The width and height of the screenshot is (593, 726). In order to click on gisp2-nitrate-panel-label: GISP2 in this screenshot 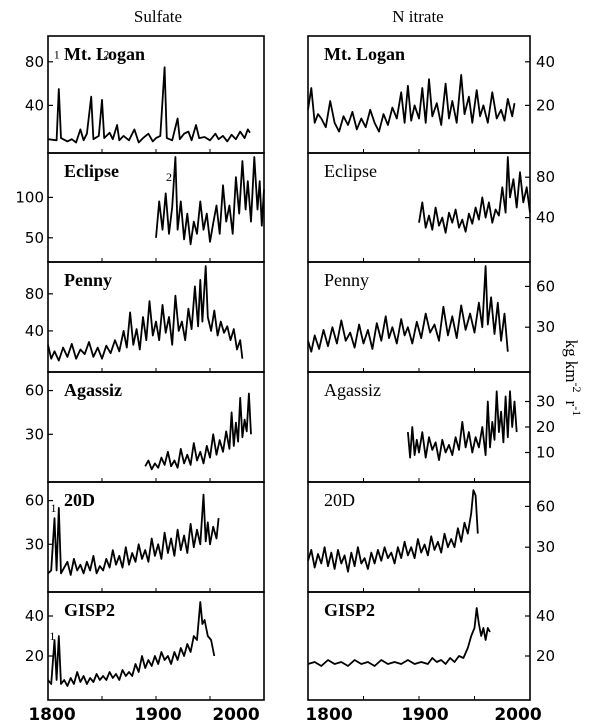, I will do `click(349, 610)`.